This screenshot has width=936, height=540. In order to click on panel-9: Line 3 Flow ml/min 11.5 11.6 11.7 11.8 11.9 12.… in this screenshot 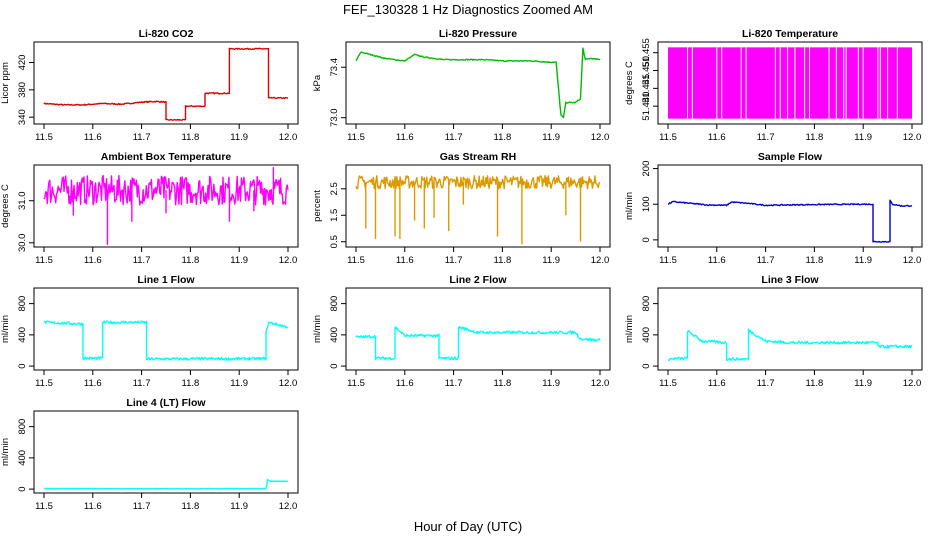, I will do `click(773, 331)`.